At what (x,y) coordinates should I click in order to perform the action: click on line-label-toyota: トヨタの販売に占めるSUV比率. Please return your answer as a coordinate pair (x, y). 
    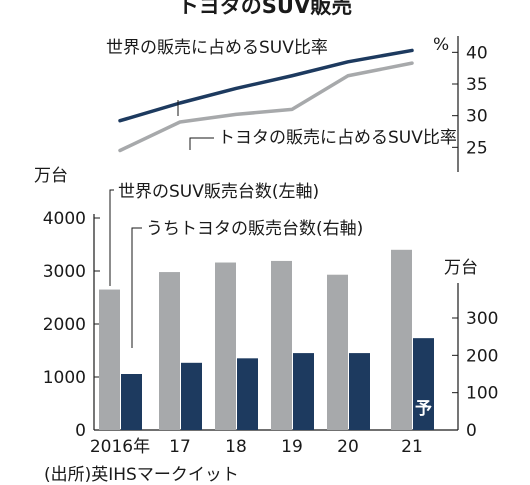
    Looking at the image, I should click on (337, 138).